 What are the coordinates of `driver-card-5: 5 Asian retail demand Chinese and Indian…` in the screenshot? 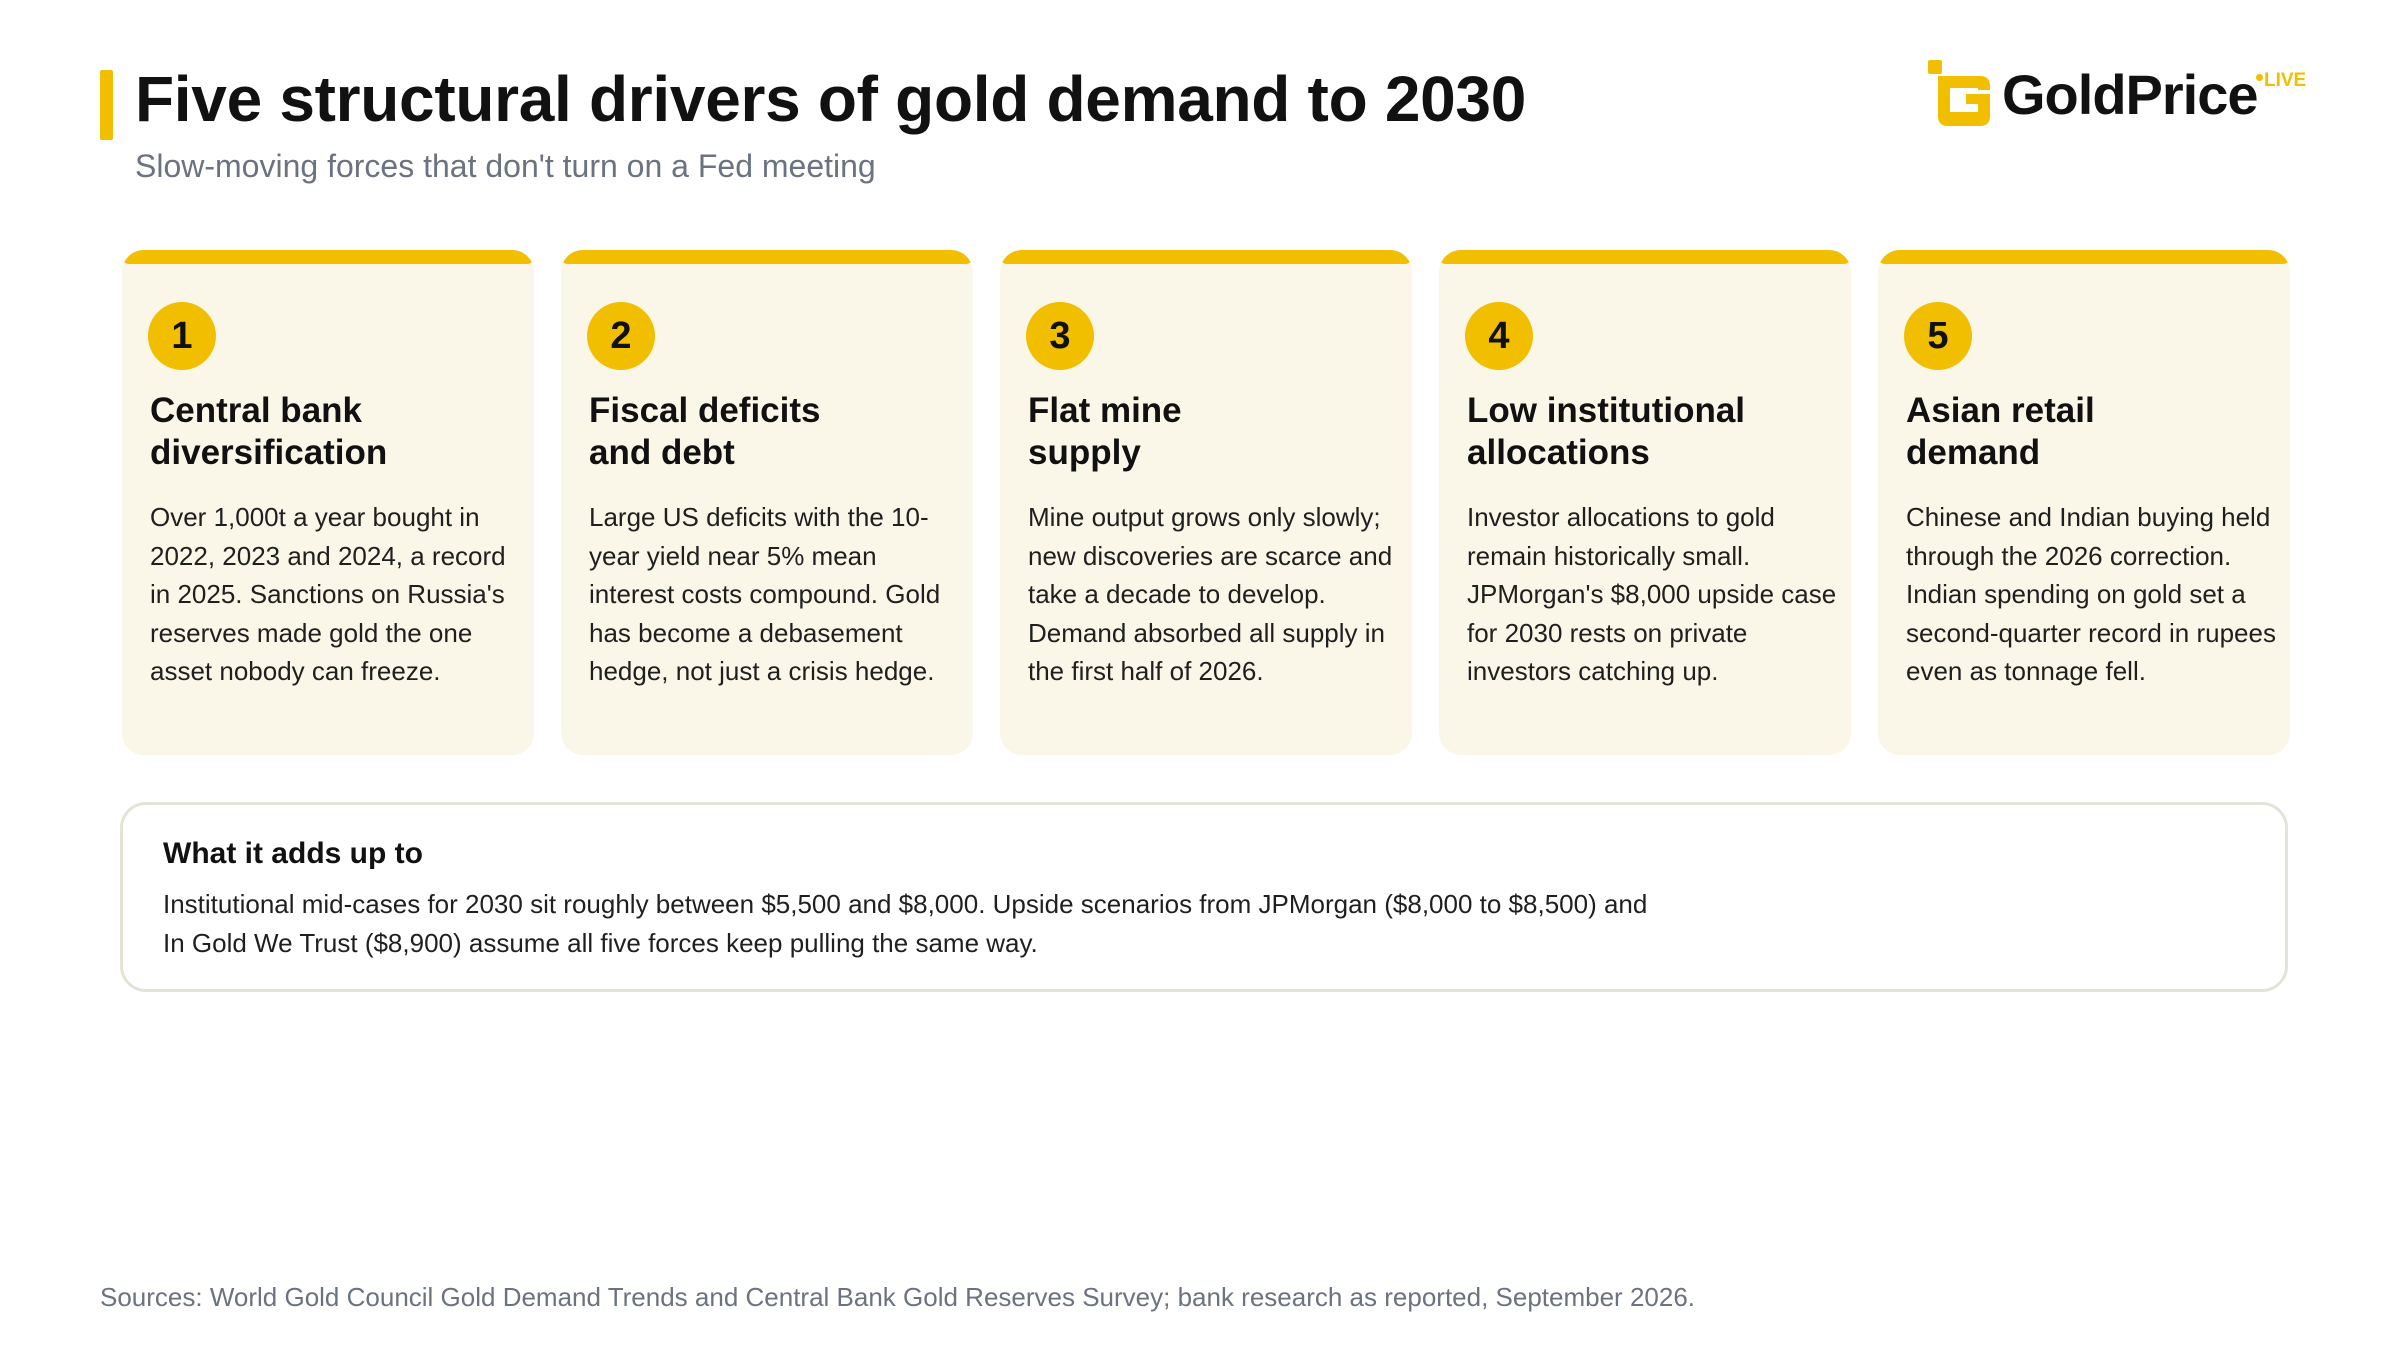 It's located at (2084, 502).